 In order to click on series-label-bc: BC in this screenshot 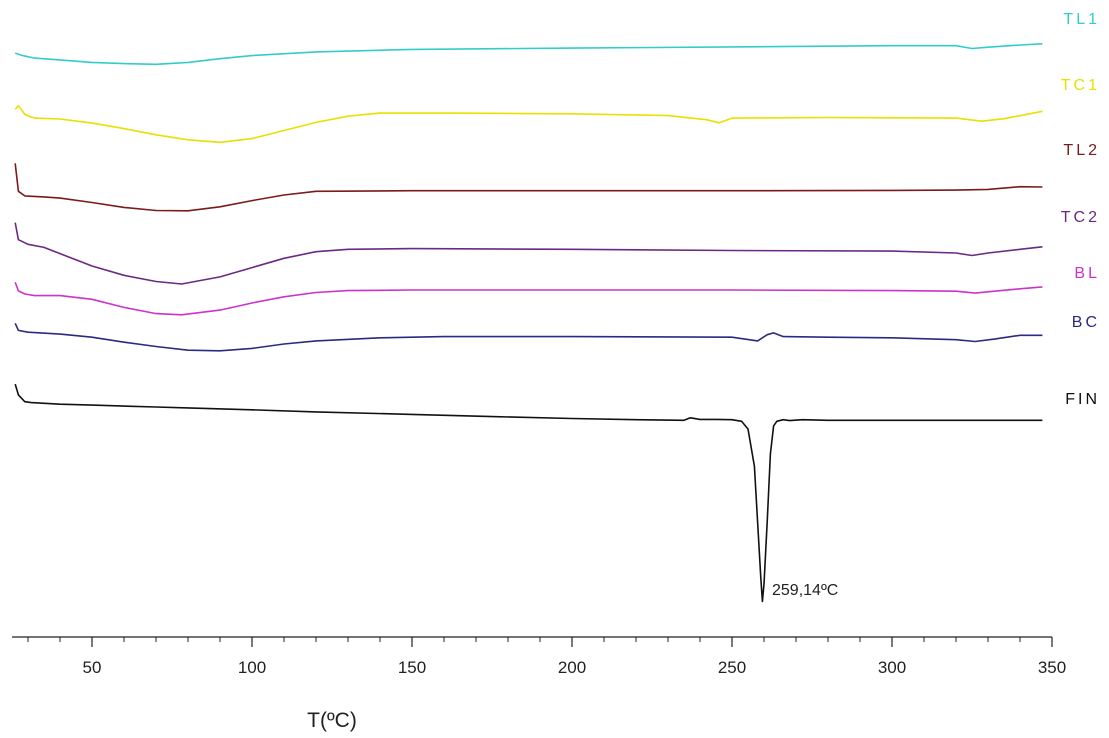, I will do `click(1086, 322)`.